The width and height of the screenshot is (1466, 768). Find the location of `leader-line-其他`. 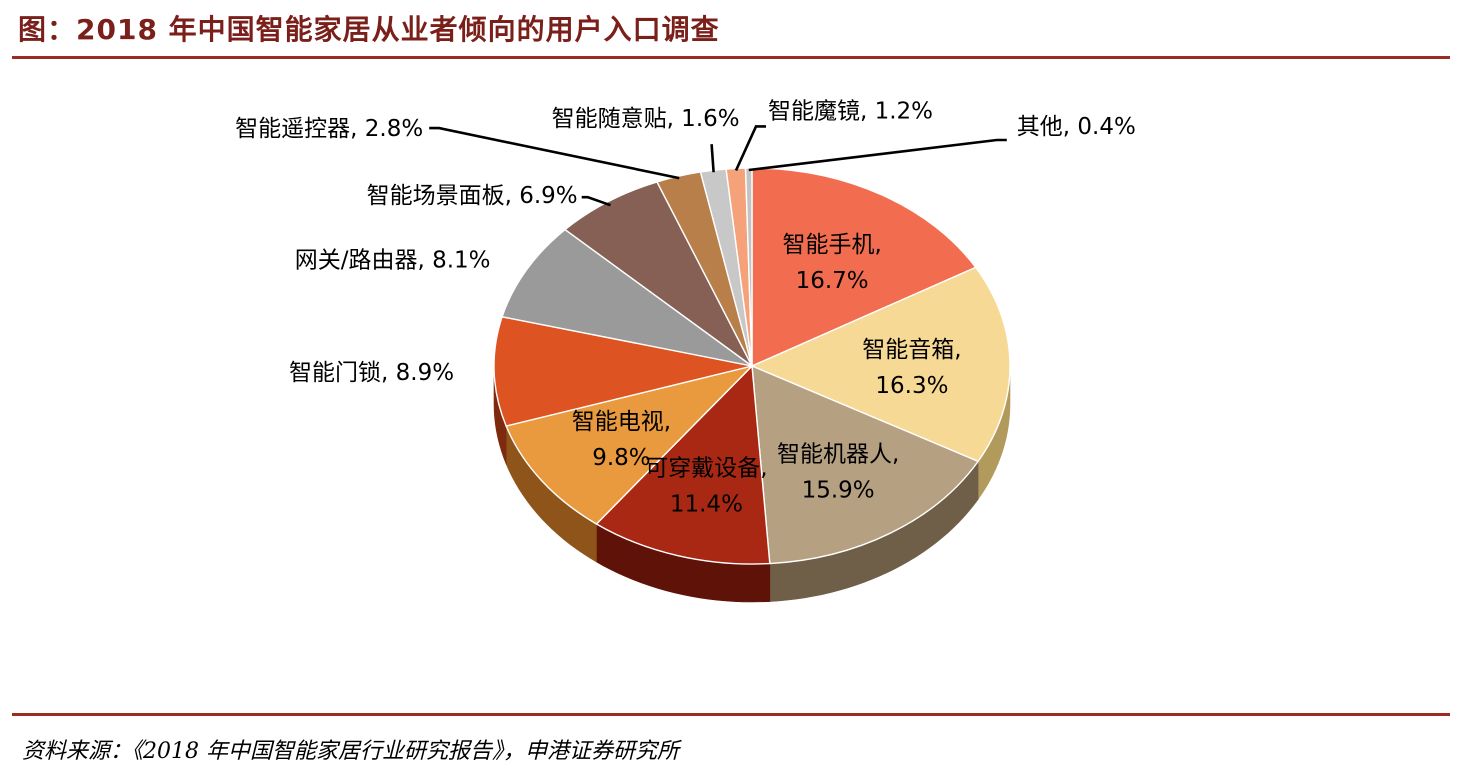

leader-line-其他 is located at coordinates (877, 155).